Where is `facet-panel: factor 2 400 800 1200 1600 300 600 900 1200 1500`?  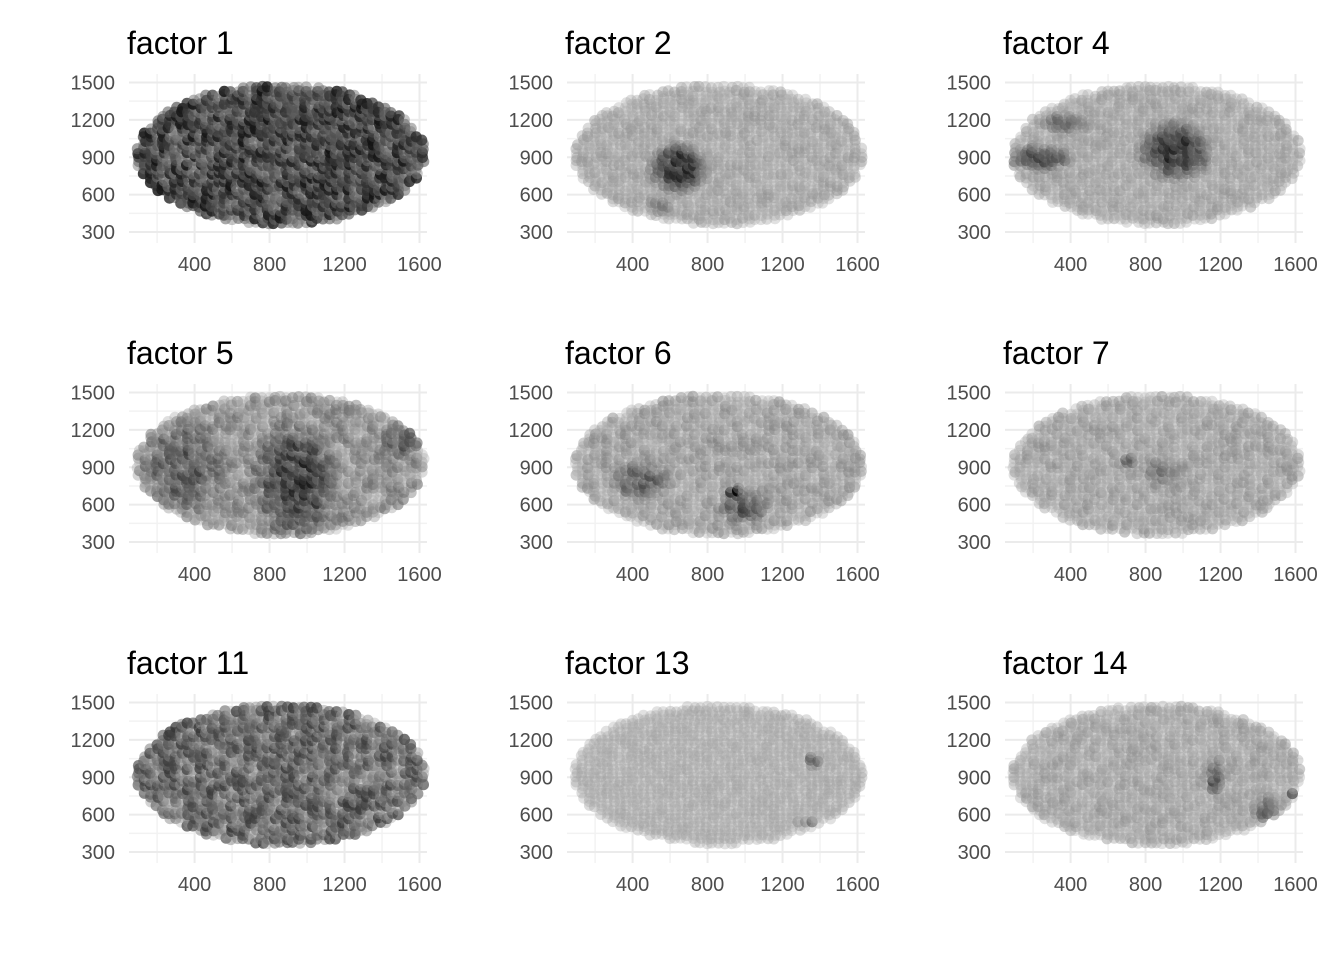
facet-panel: factor 2 400 800 1200 1600 300 600 900 1200 1500 is located at coordinates (694, 150).